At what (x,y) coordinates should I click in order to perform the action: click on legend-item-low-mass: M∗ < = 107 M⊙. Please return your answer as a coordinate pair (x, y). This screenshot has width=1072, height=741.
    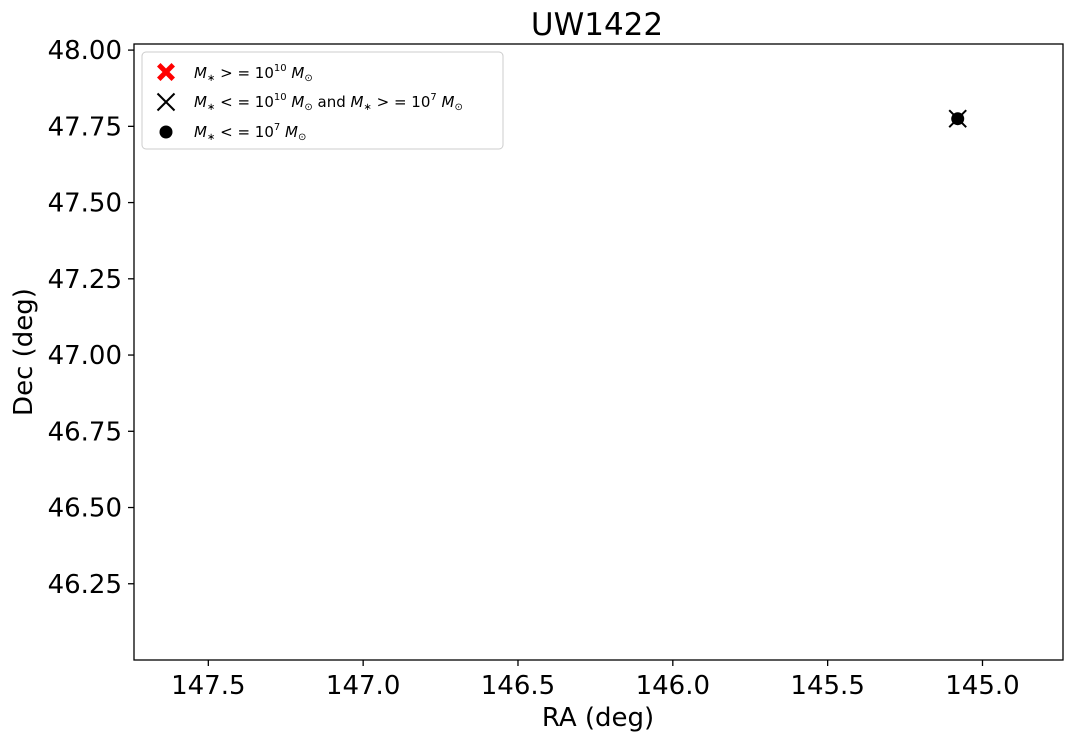
    Looking at the image, I should click on (232, 132).